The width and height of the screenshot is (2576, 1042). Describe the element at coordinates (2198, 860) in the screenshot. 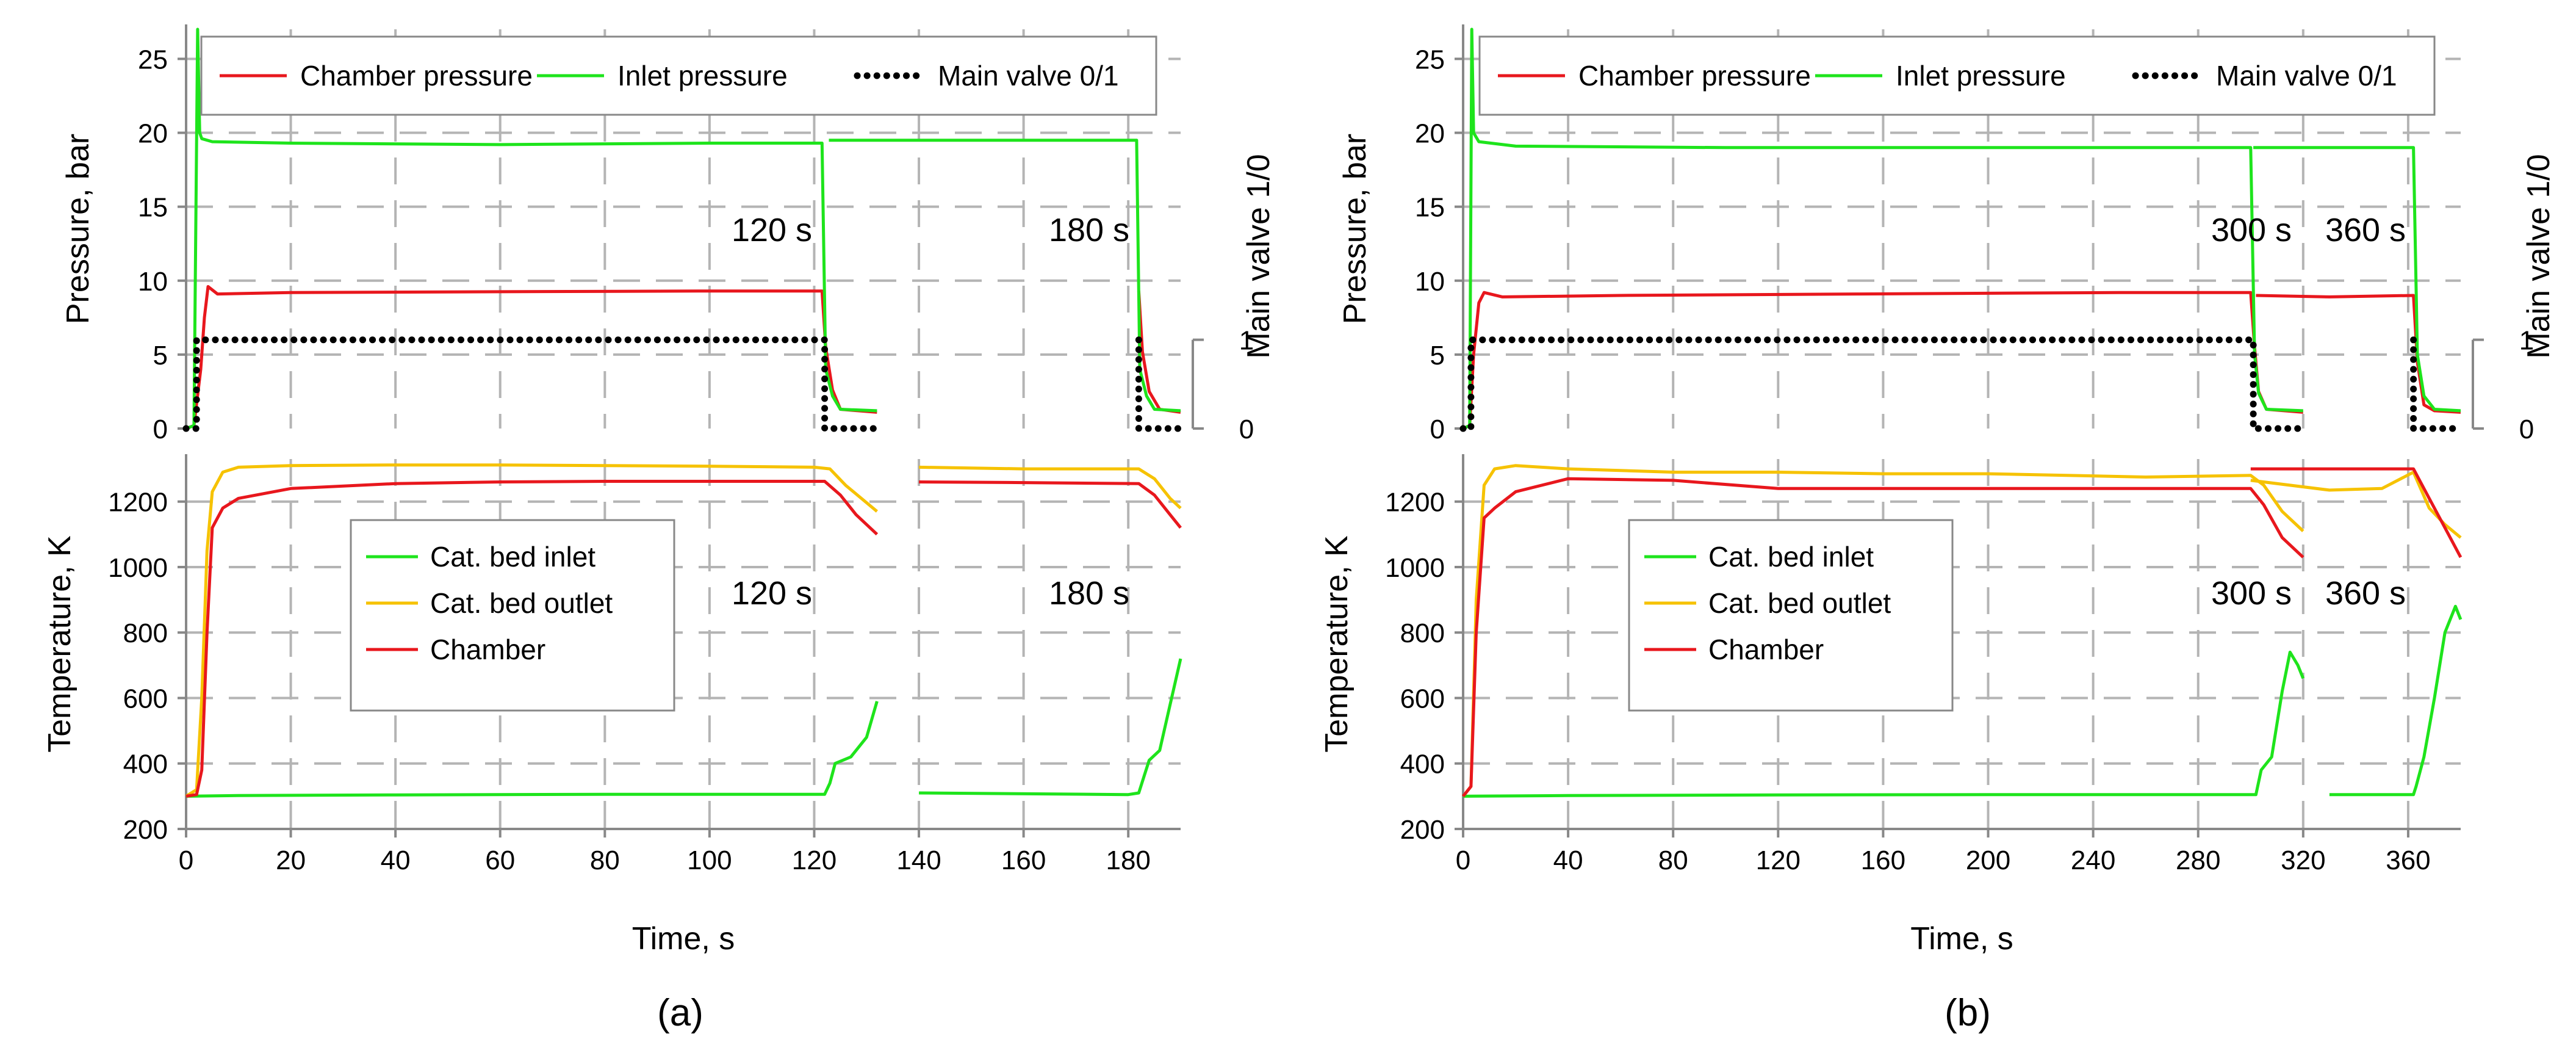

I see `x-tick-label: 280` at that location.